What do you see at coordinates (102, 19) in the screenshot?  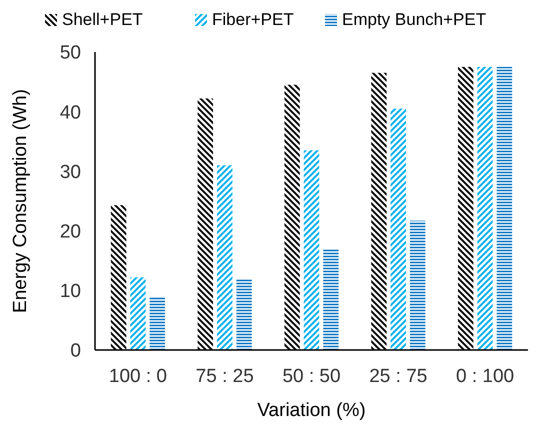 I see `legend-label: Shell+PET` at bounding box center [102, 19].